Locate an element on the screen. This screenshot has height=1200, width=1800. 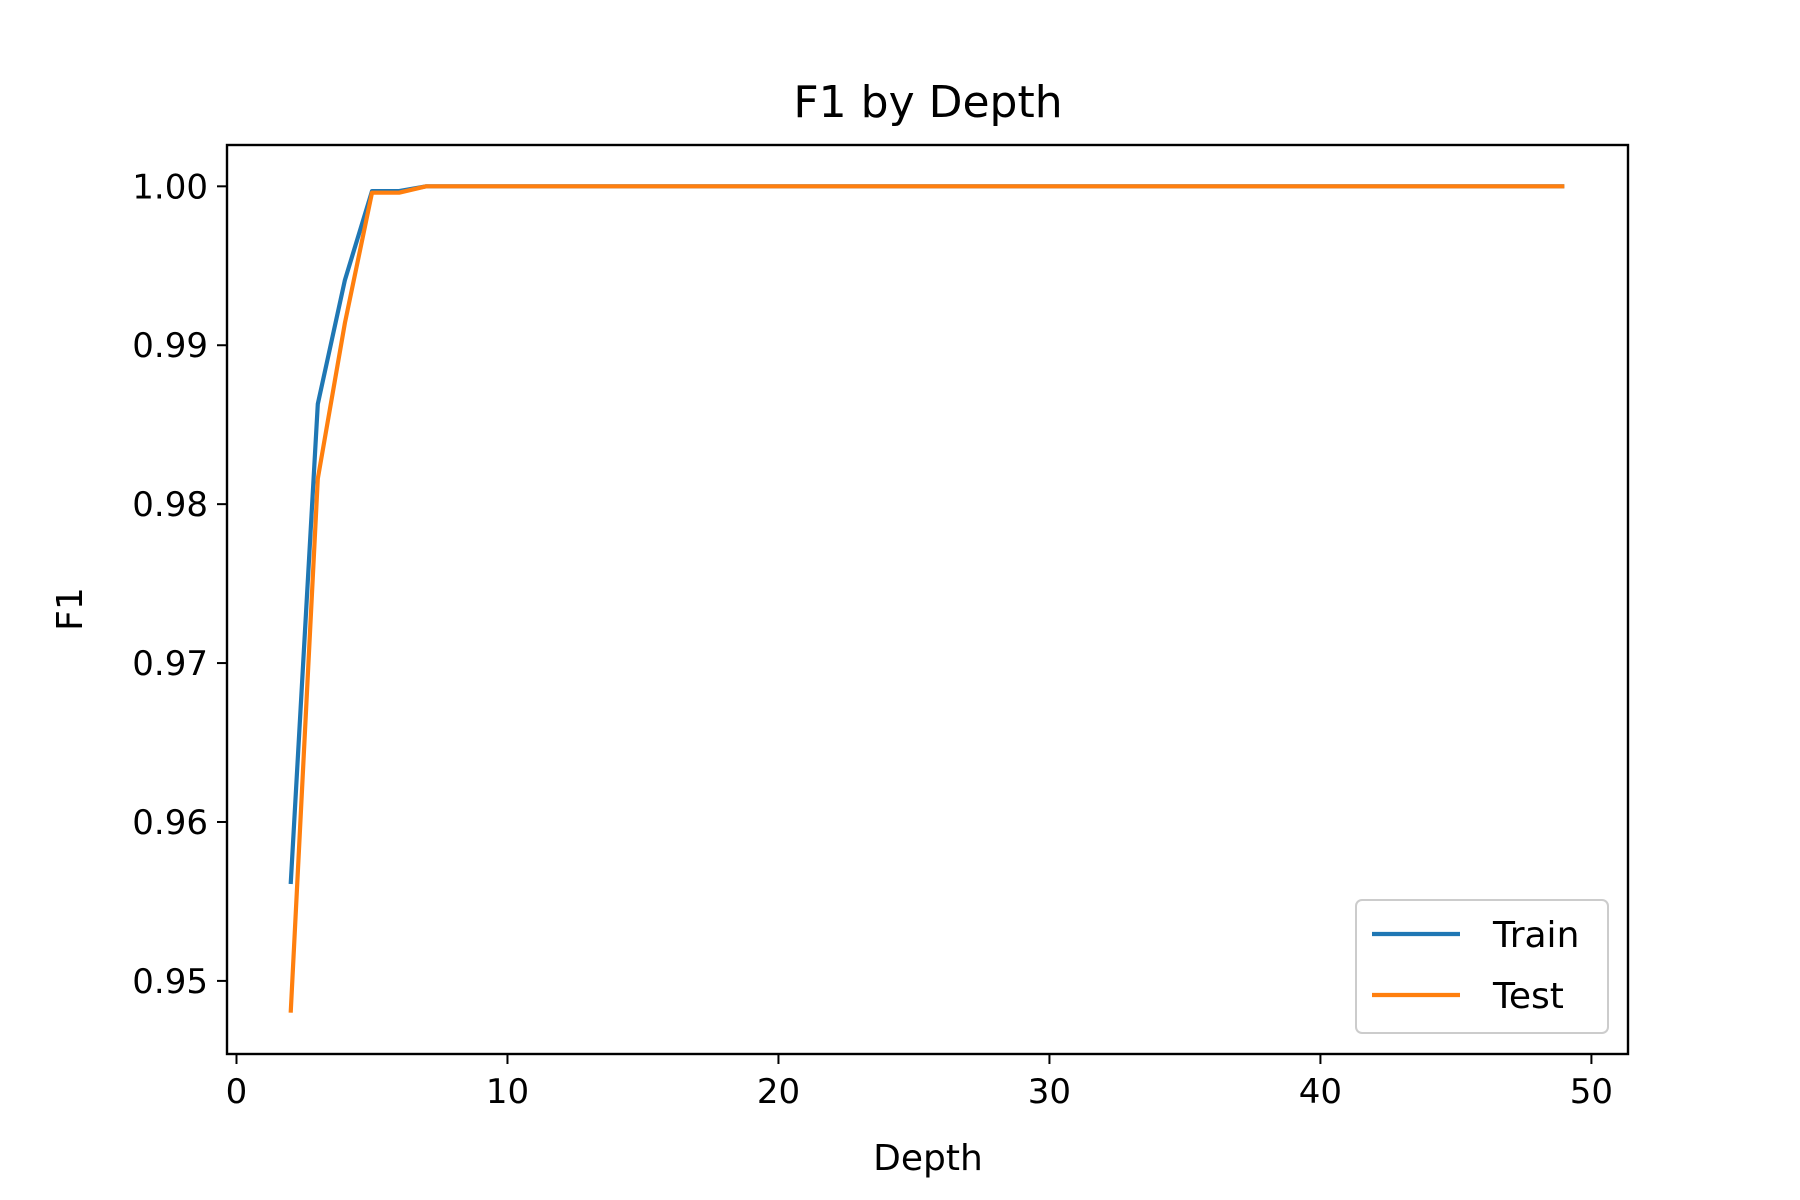
y-tick-label: 0.96 is located at coordinates (170, 823).